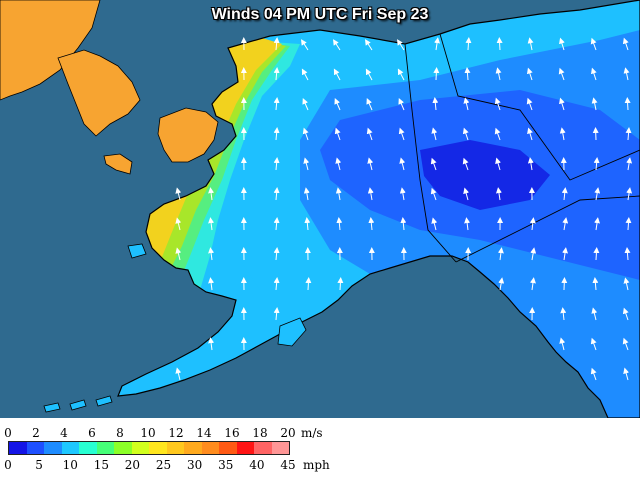  I want to click on legend-tick-label: 0, so click(8, 433).